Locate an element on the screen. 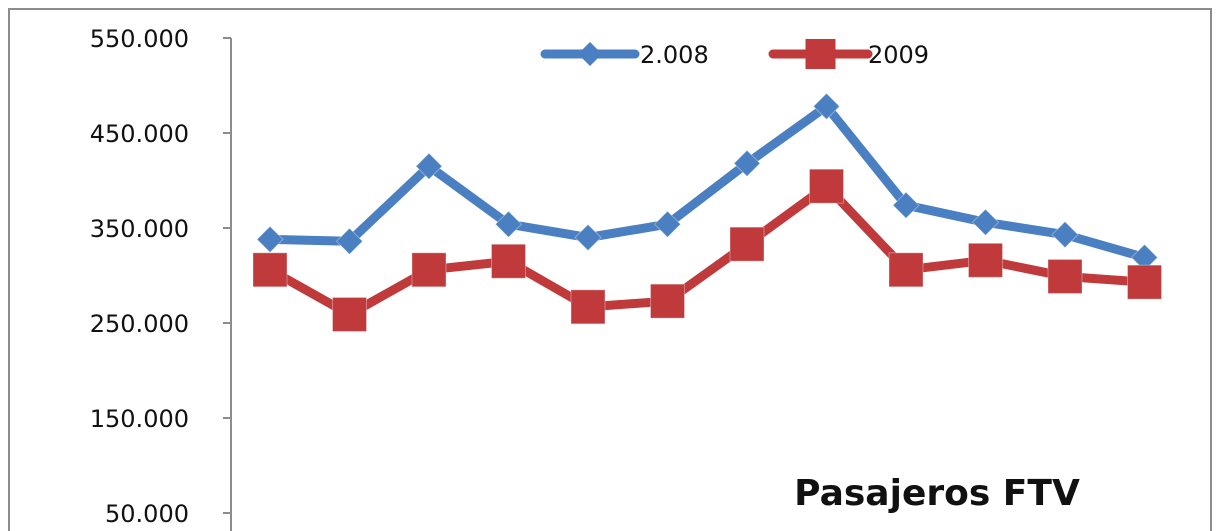 The image size is (1220, 531). y-tick-label: 150.000 is located at coordinates (139, 419).